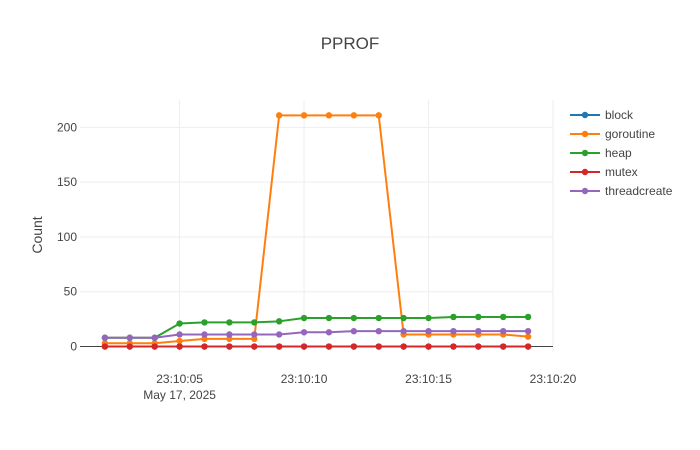  Describe the element at coordinates (71, 292) in the screenshot. I see `y-tick-label: 50` at that location.